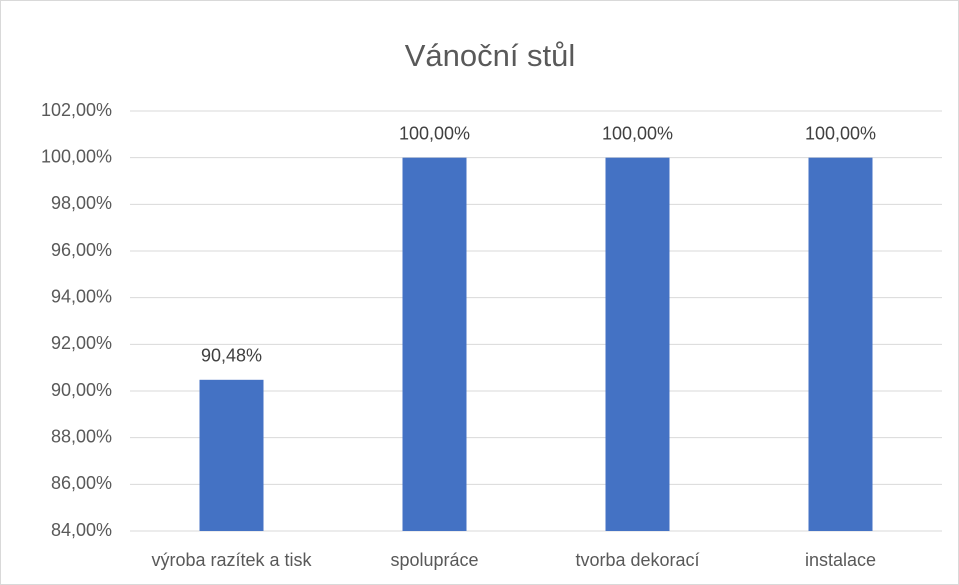 The height and width of the screenshot is (585, 959). I want to click on y-tick-label: 98,00%, so click(81, 203).